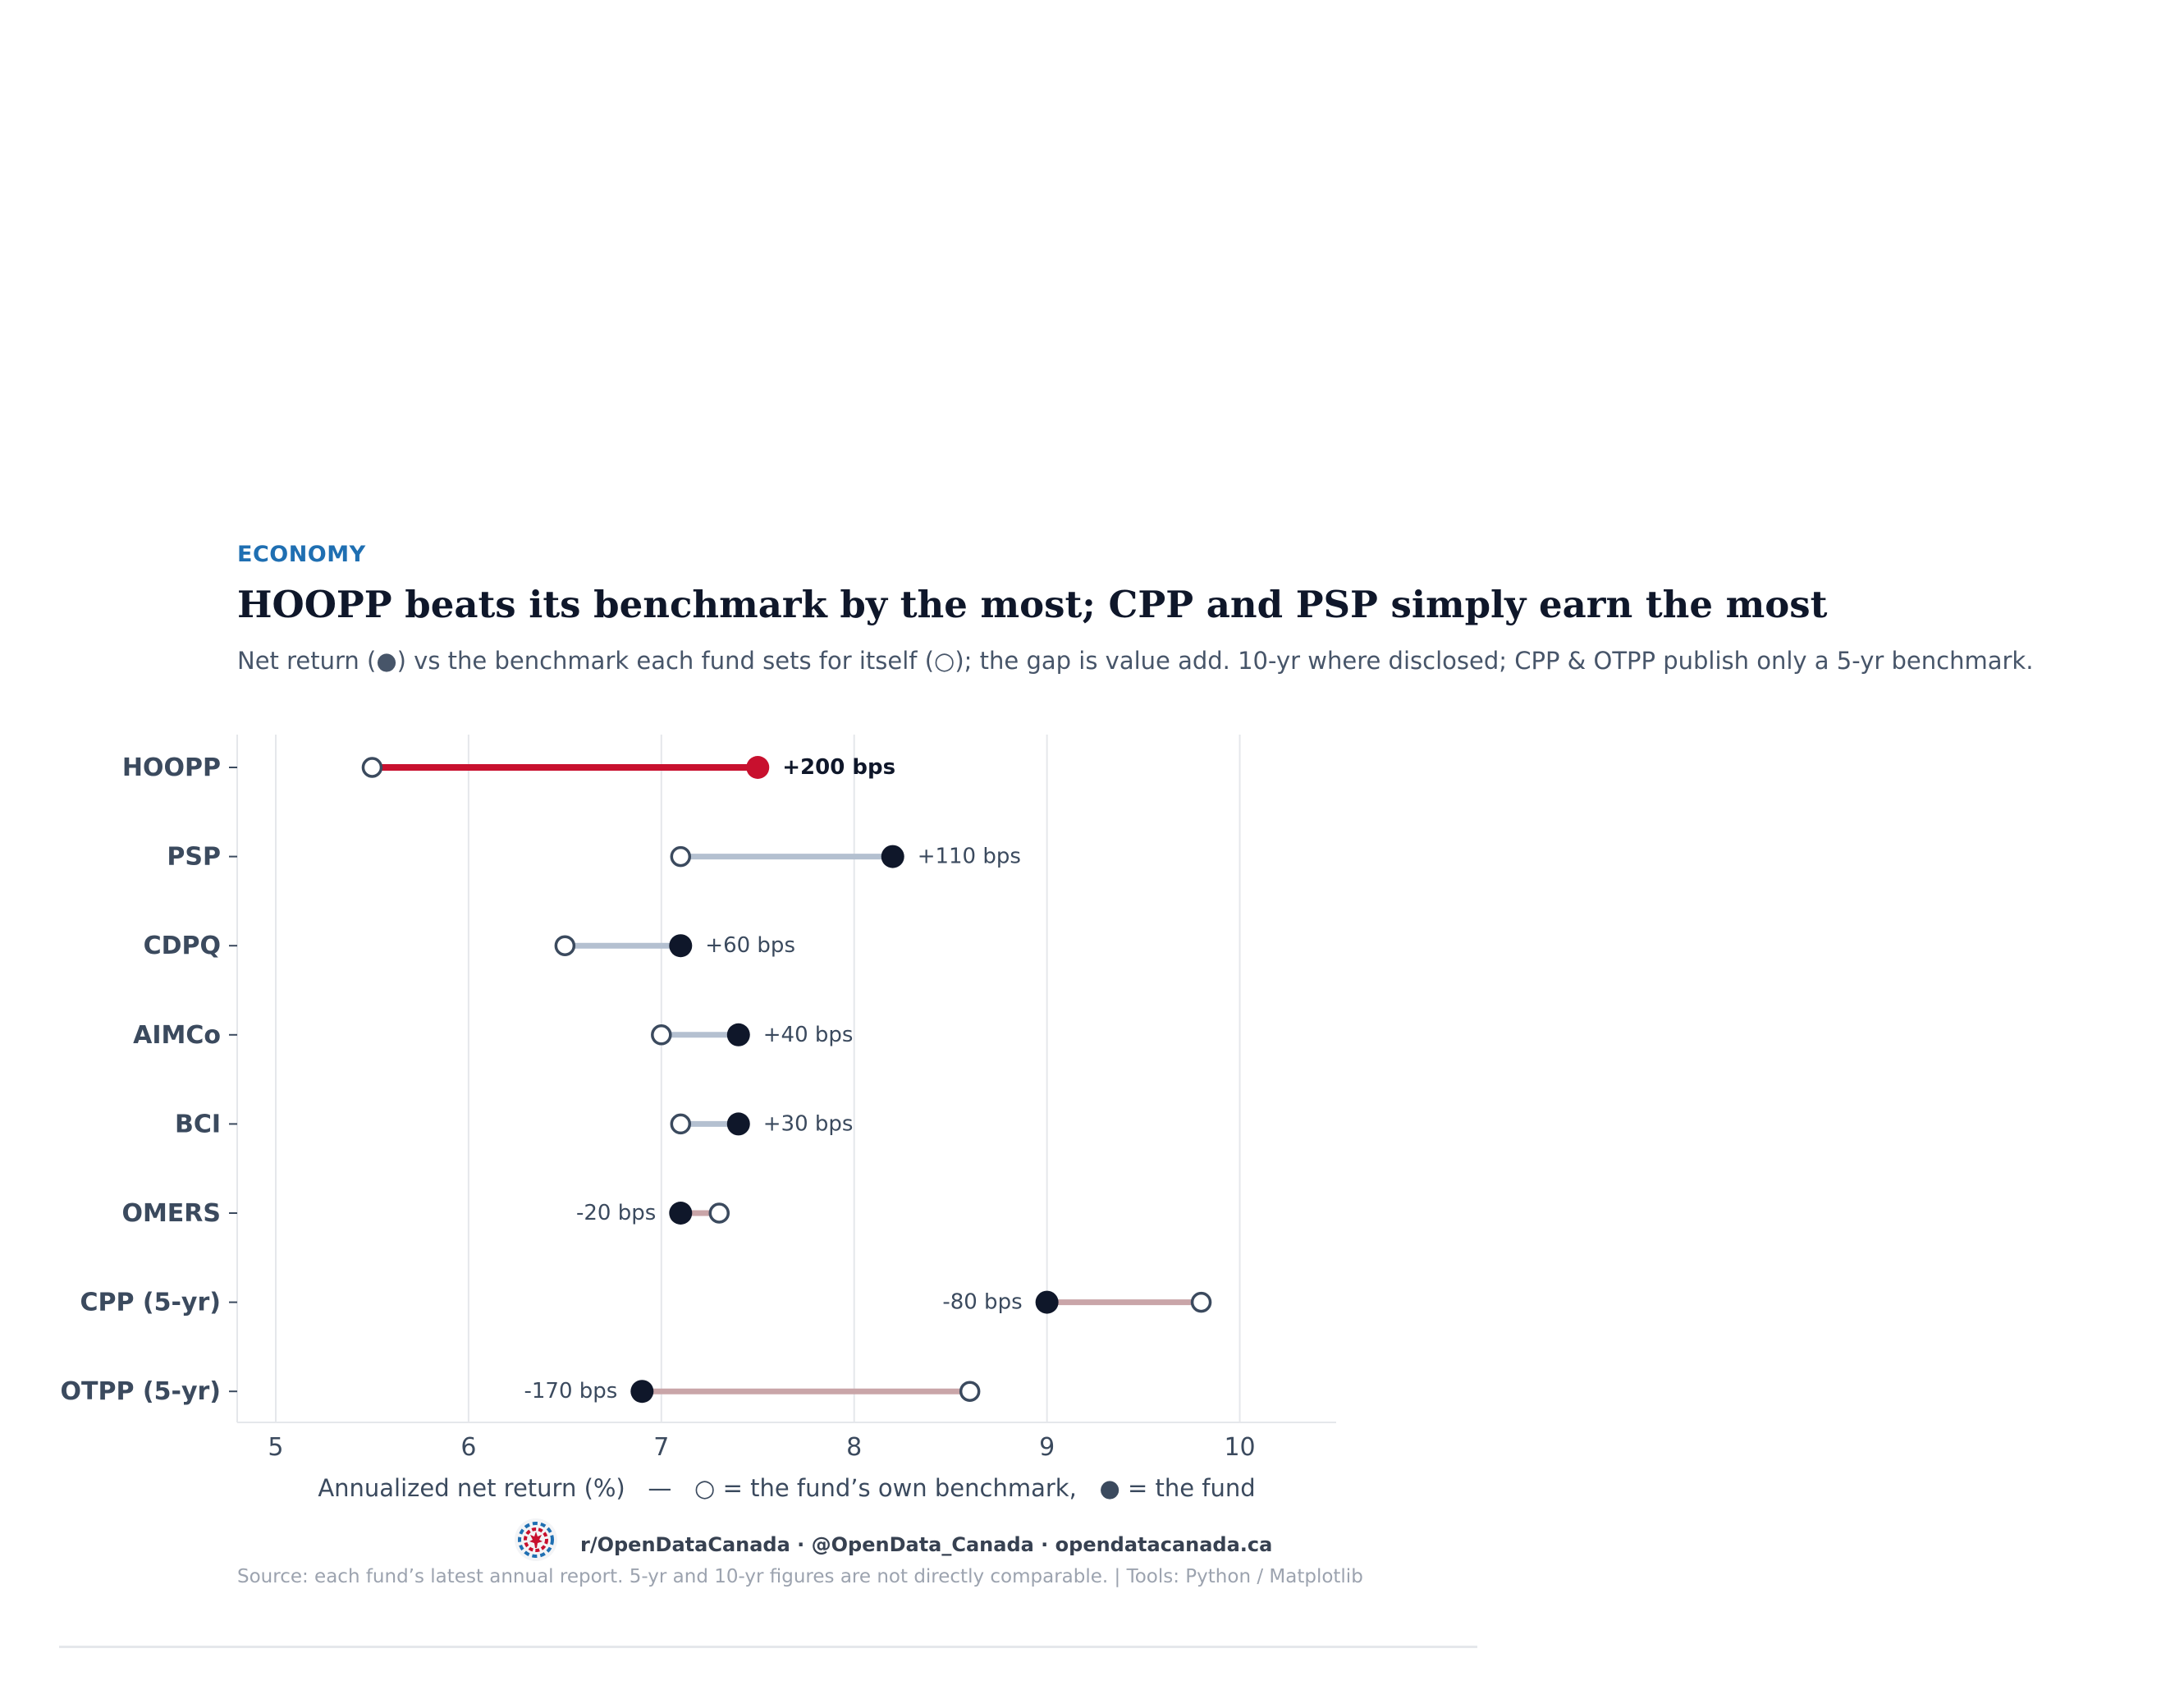  I want to click on x-tick-label: 9, so click(1047, 1448).